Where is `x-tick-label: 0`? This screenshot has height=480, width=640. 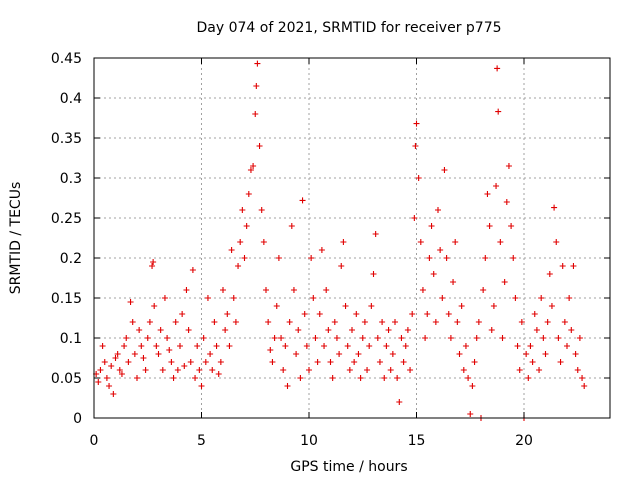
x-tick-label: 0 is located at coordinates (94, 441).